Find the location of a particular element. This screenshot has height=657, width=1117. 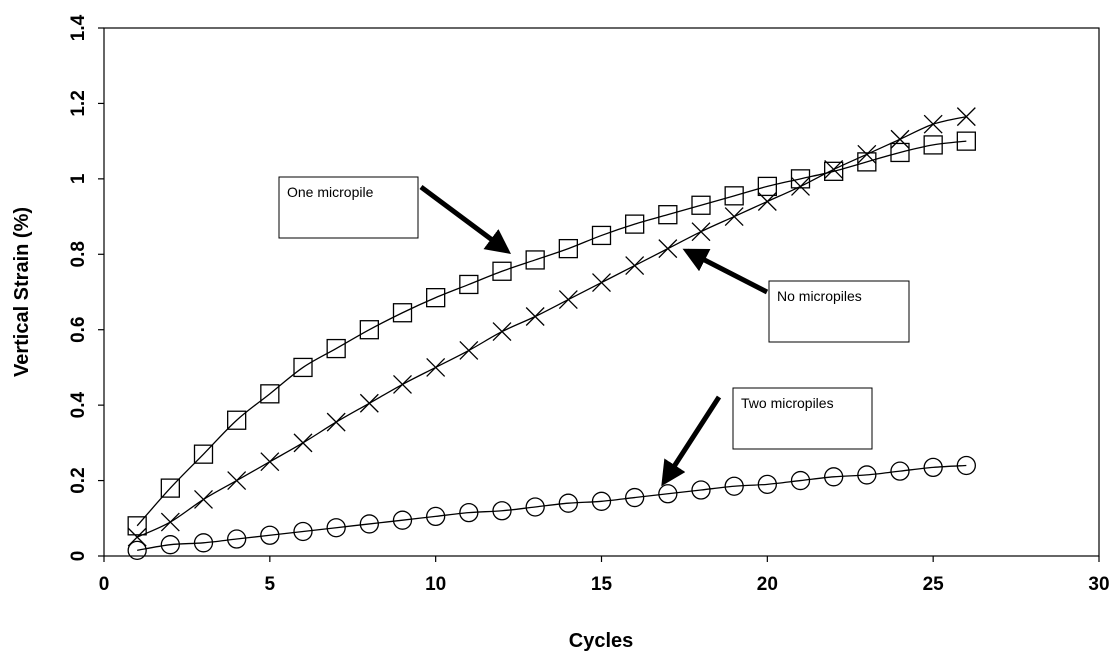

annotation-label-one-micropile: One micropile is located at coordinates (330, 192).